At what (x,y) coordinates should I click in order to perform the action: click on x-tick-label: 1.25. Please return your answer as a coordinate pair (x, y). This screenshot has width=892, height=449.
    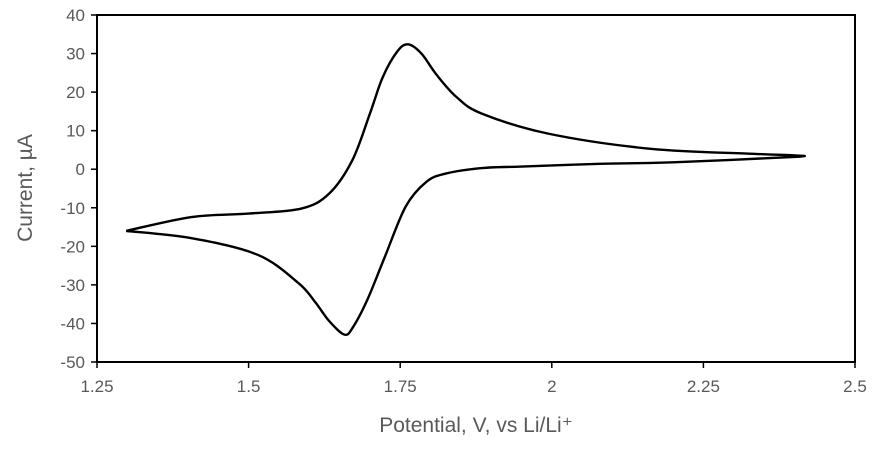
    Looking at the image, I should click on (96, 386).